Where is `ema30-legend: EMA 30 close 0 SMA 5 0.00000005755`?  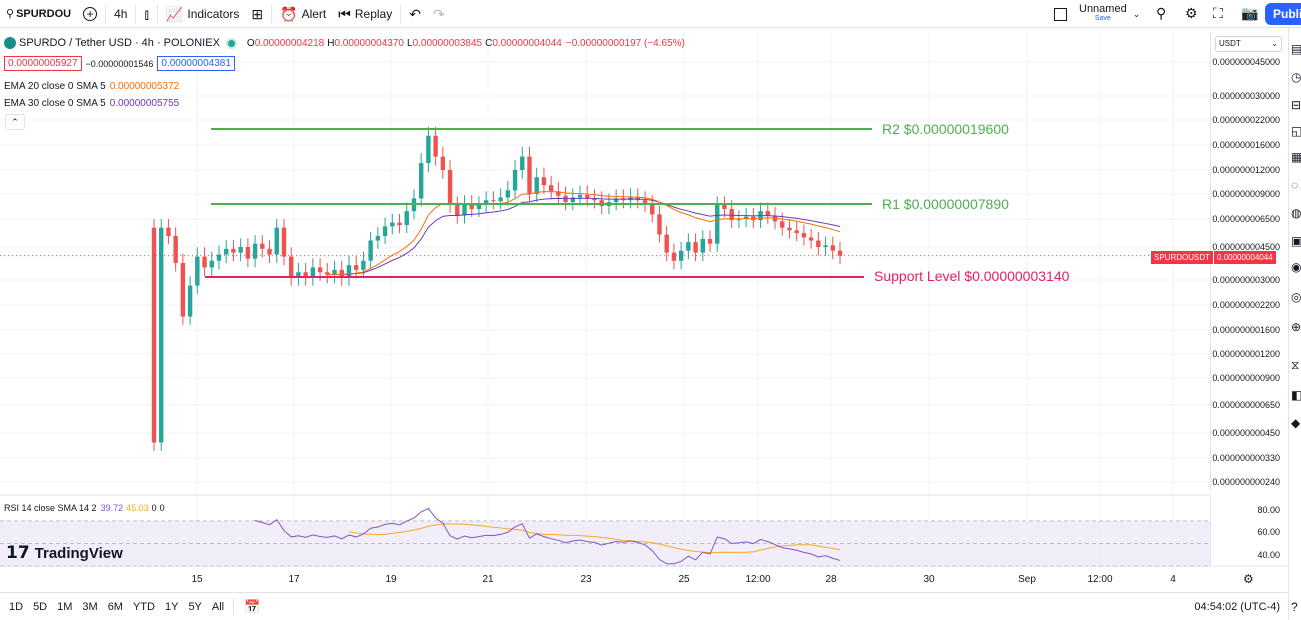 ema30-legend: EMA 30 close 0 SMA 5 0.00000005755 is located at coordinates (91, 103).